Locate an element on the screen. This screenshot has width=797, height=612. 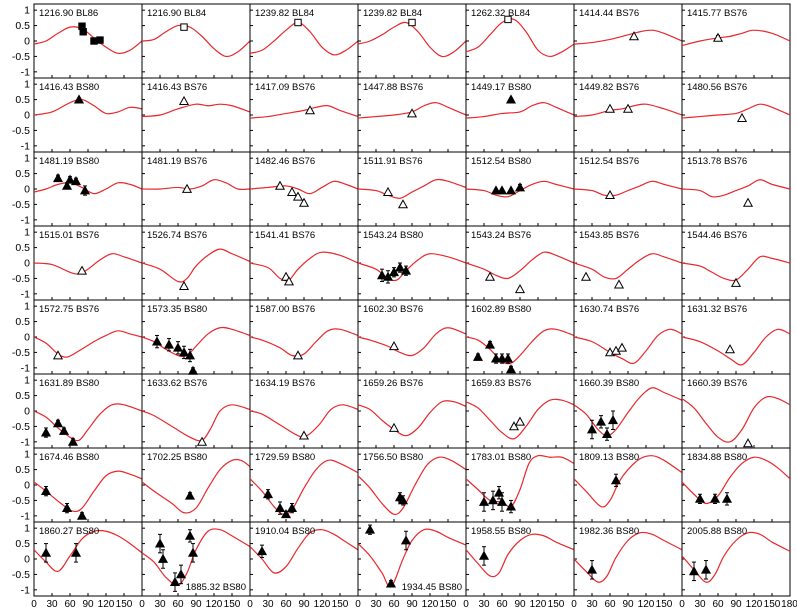
panel-label: 1414.44 BS76 is located at coordinates (609, 13).